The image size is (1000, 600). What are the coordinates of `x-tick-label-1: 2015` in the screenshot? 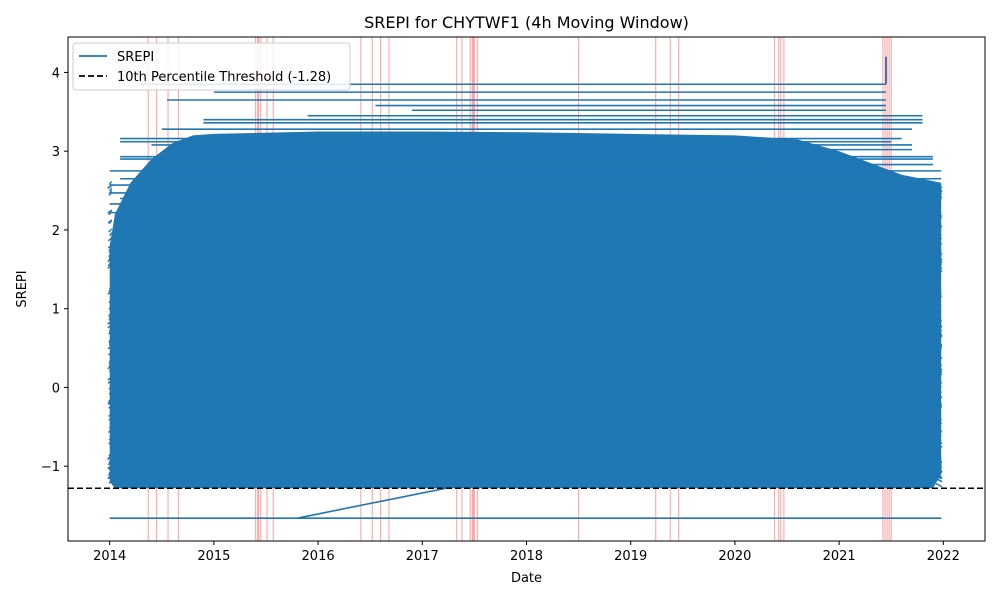 It's located at (213, 556).